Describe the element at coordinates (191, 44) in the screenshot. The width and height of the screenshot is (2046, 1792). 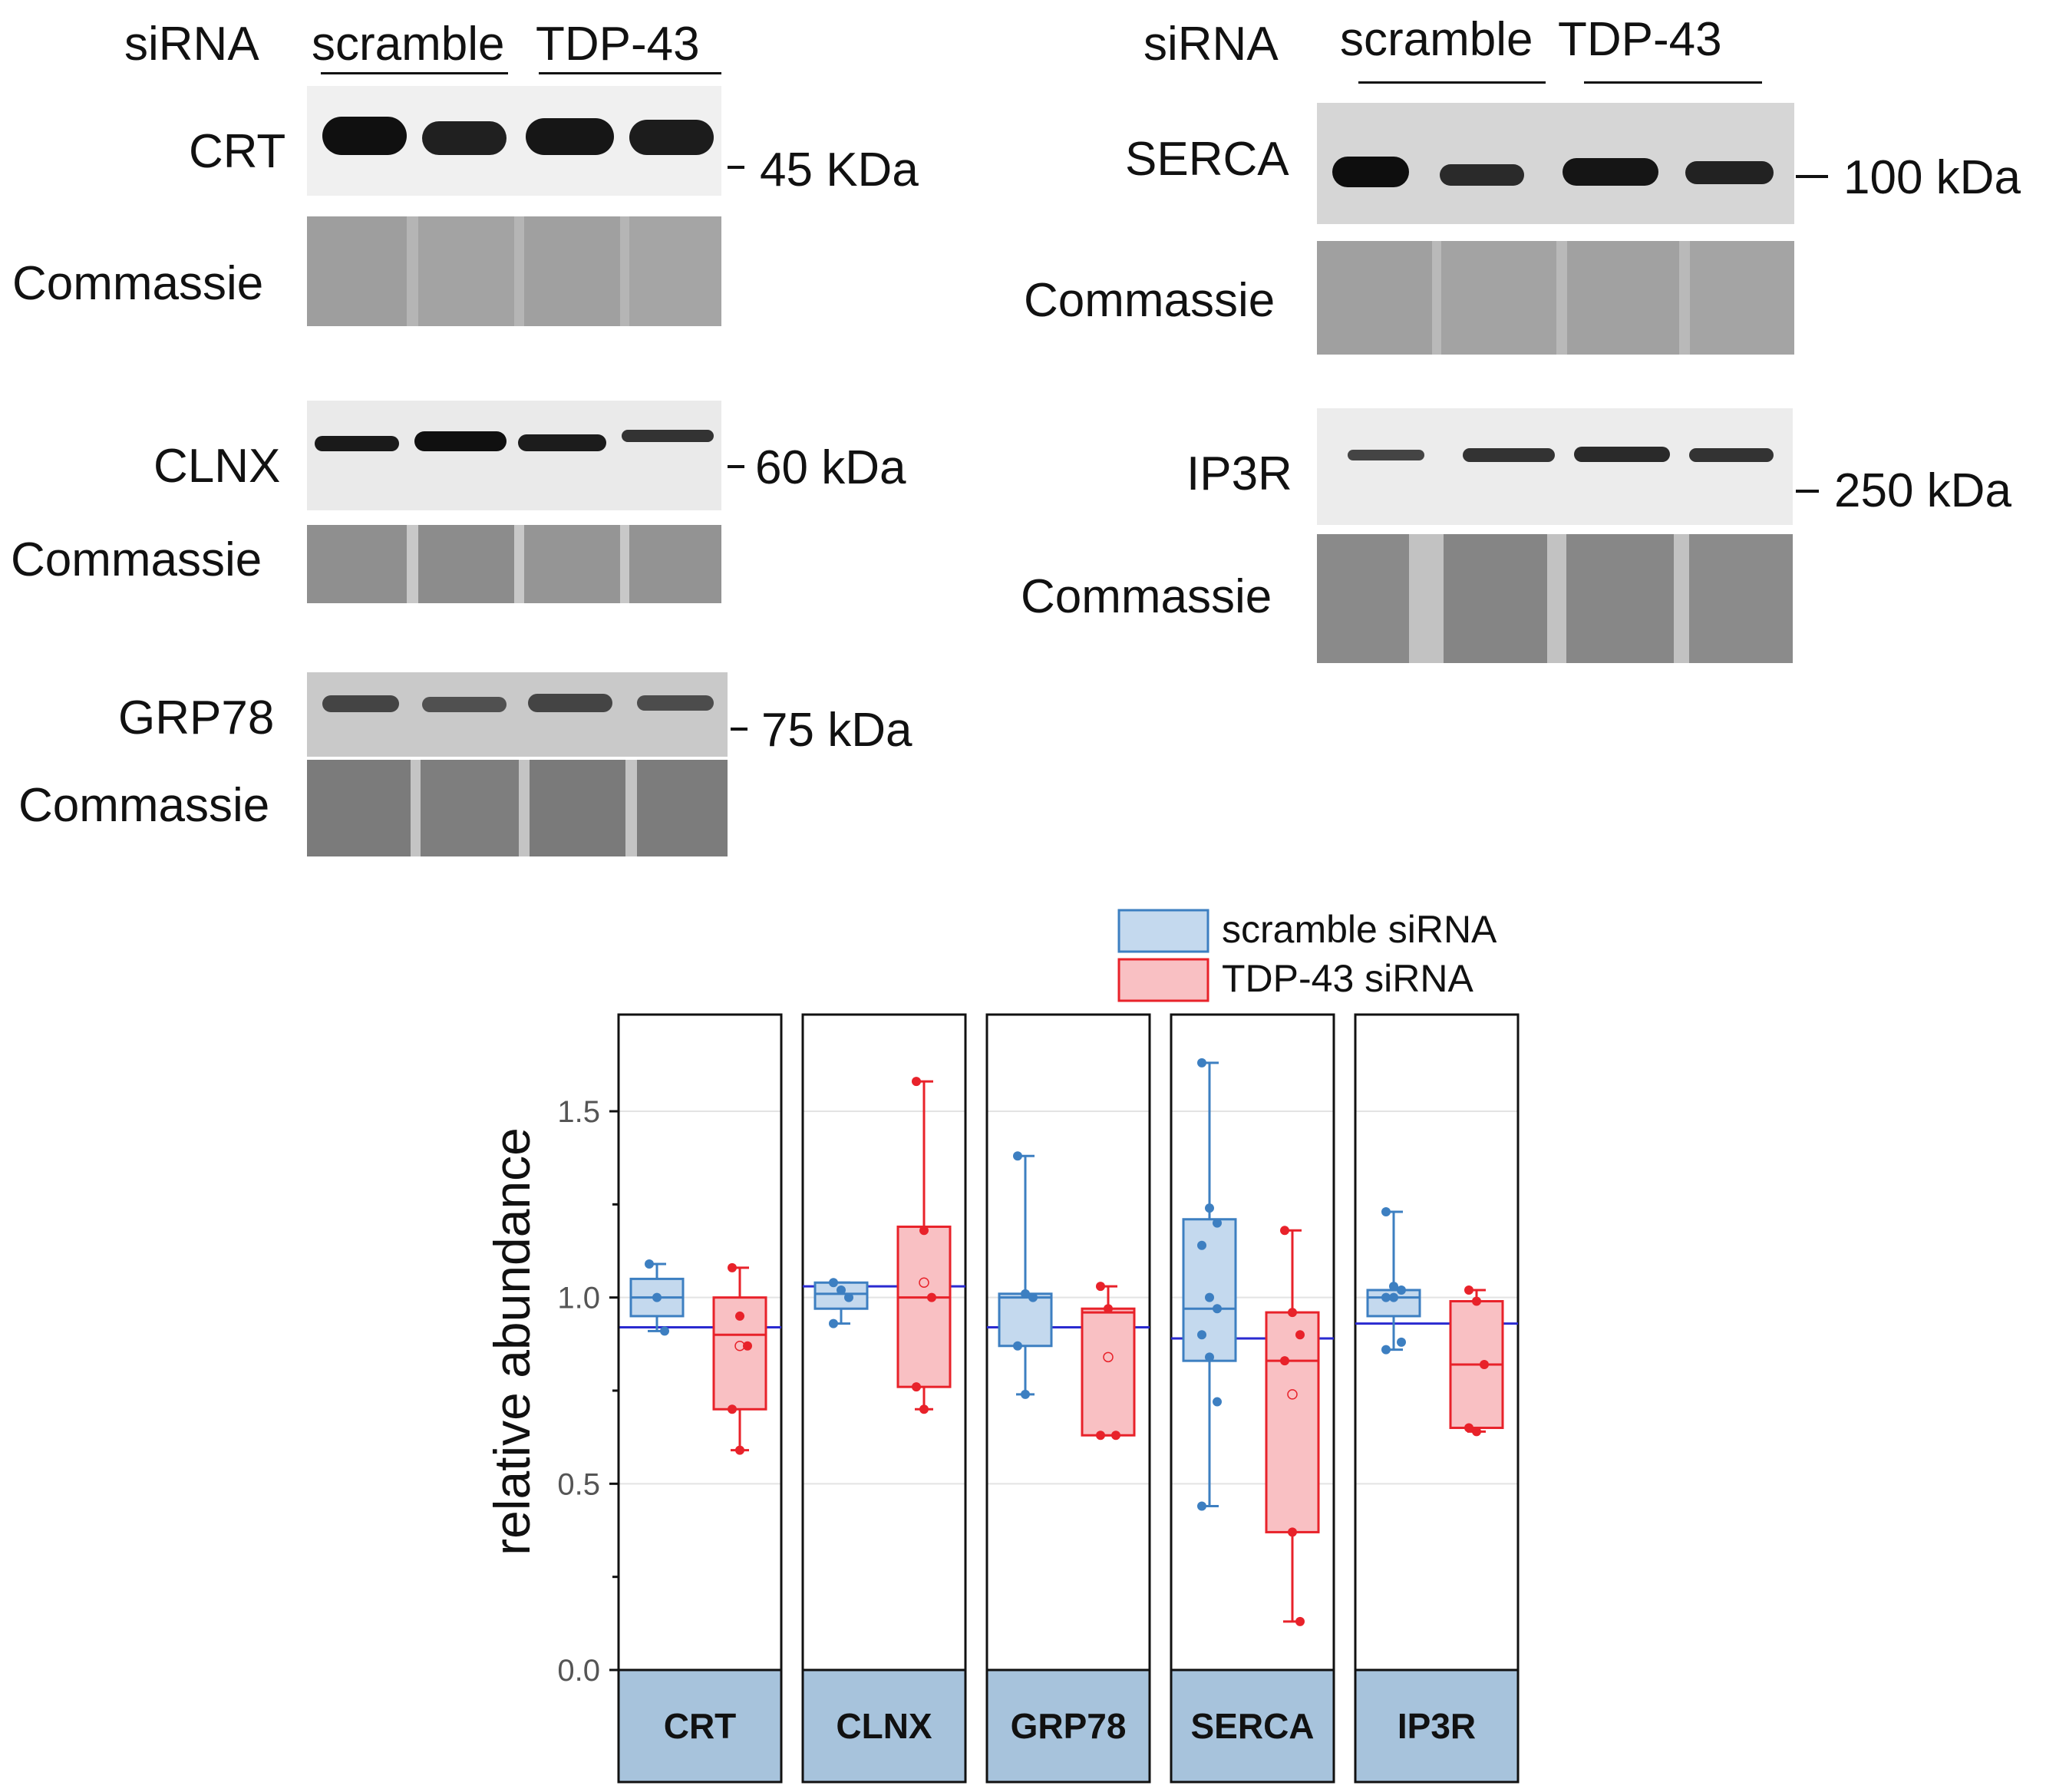
I see `left-sirna-label: siRNA` at that location.